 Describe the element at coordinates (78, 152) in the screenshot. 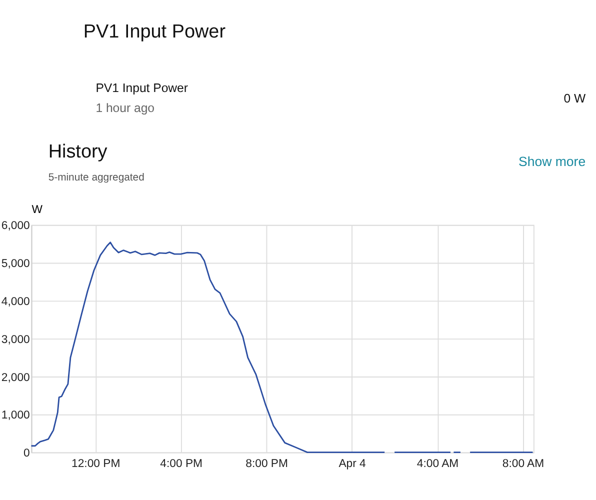

I see `chart-subtitle: History` at that location.